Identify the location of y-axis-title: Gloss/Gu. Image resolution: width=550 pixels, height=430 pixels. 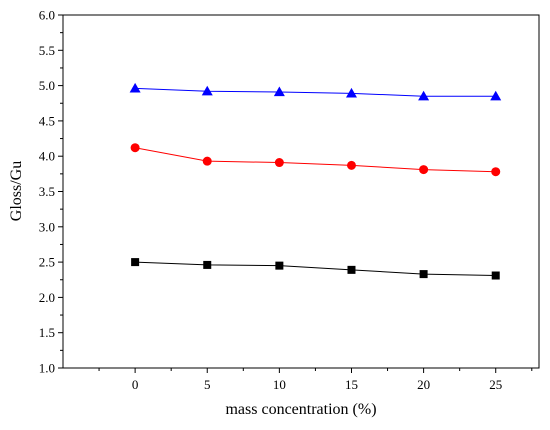
(16, 191).